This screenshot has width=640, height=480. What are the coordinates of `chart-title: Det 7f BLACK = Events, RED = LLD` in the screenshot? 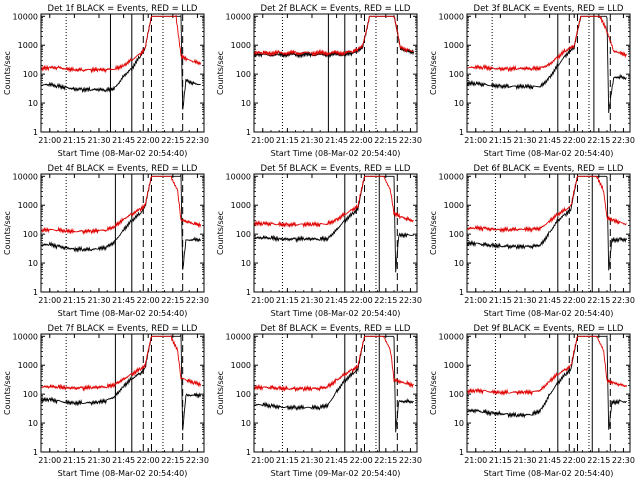 It's located at (123, 329).